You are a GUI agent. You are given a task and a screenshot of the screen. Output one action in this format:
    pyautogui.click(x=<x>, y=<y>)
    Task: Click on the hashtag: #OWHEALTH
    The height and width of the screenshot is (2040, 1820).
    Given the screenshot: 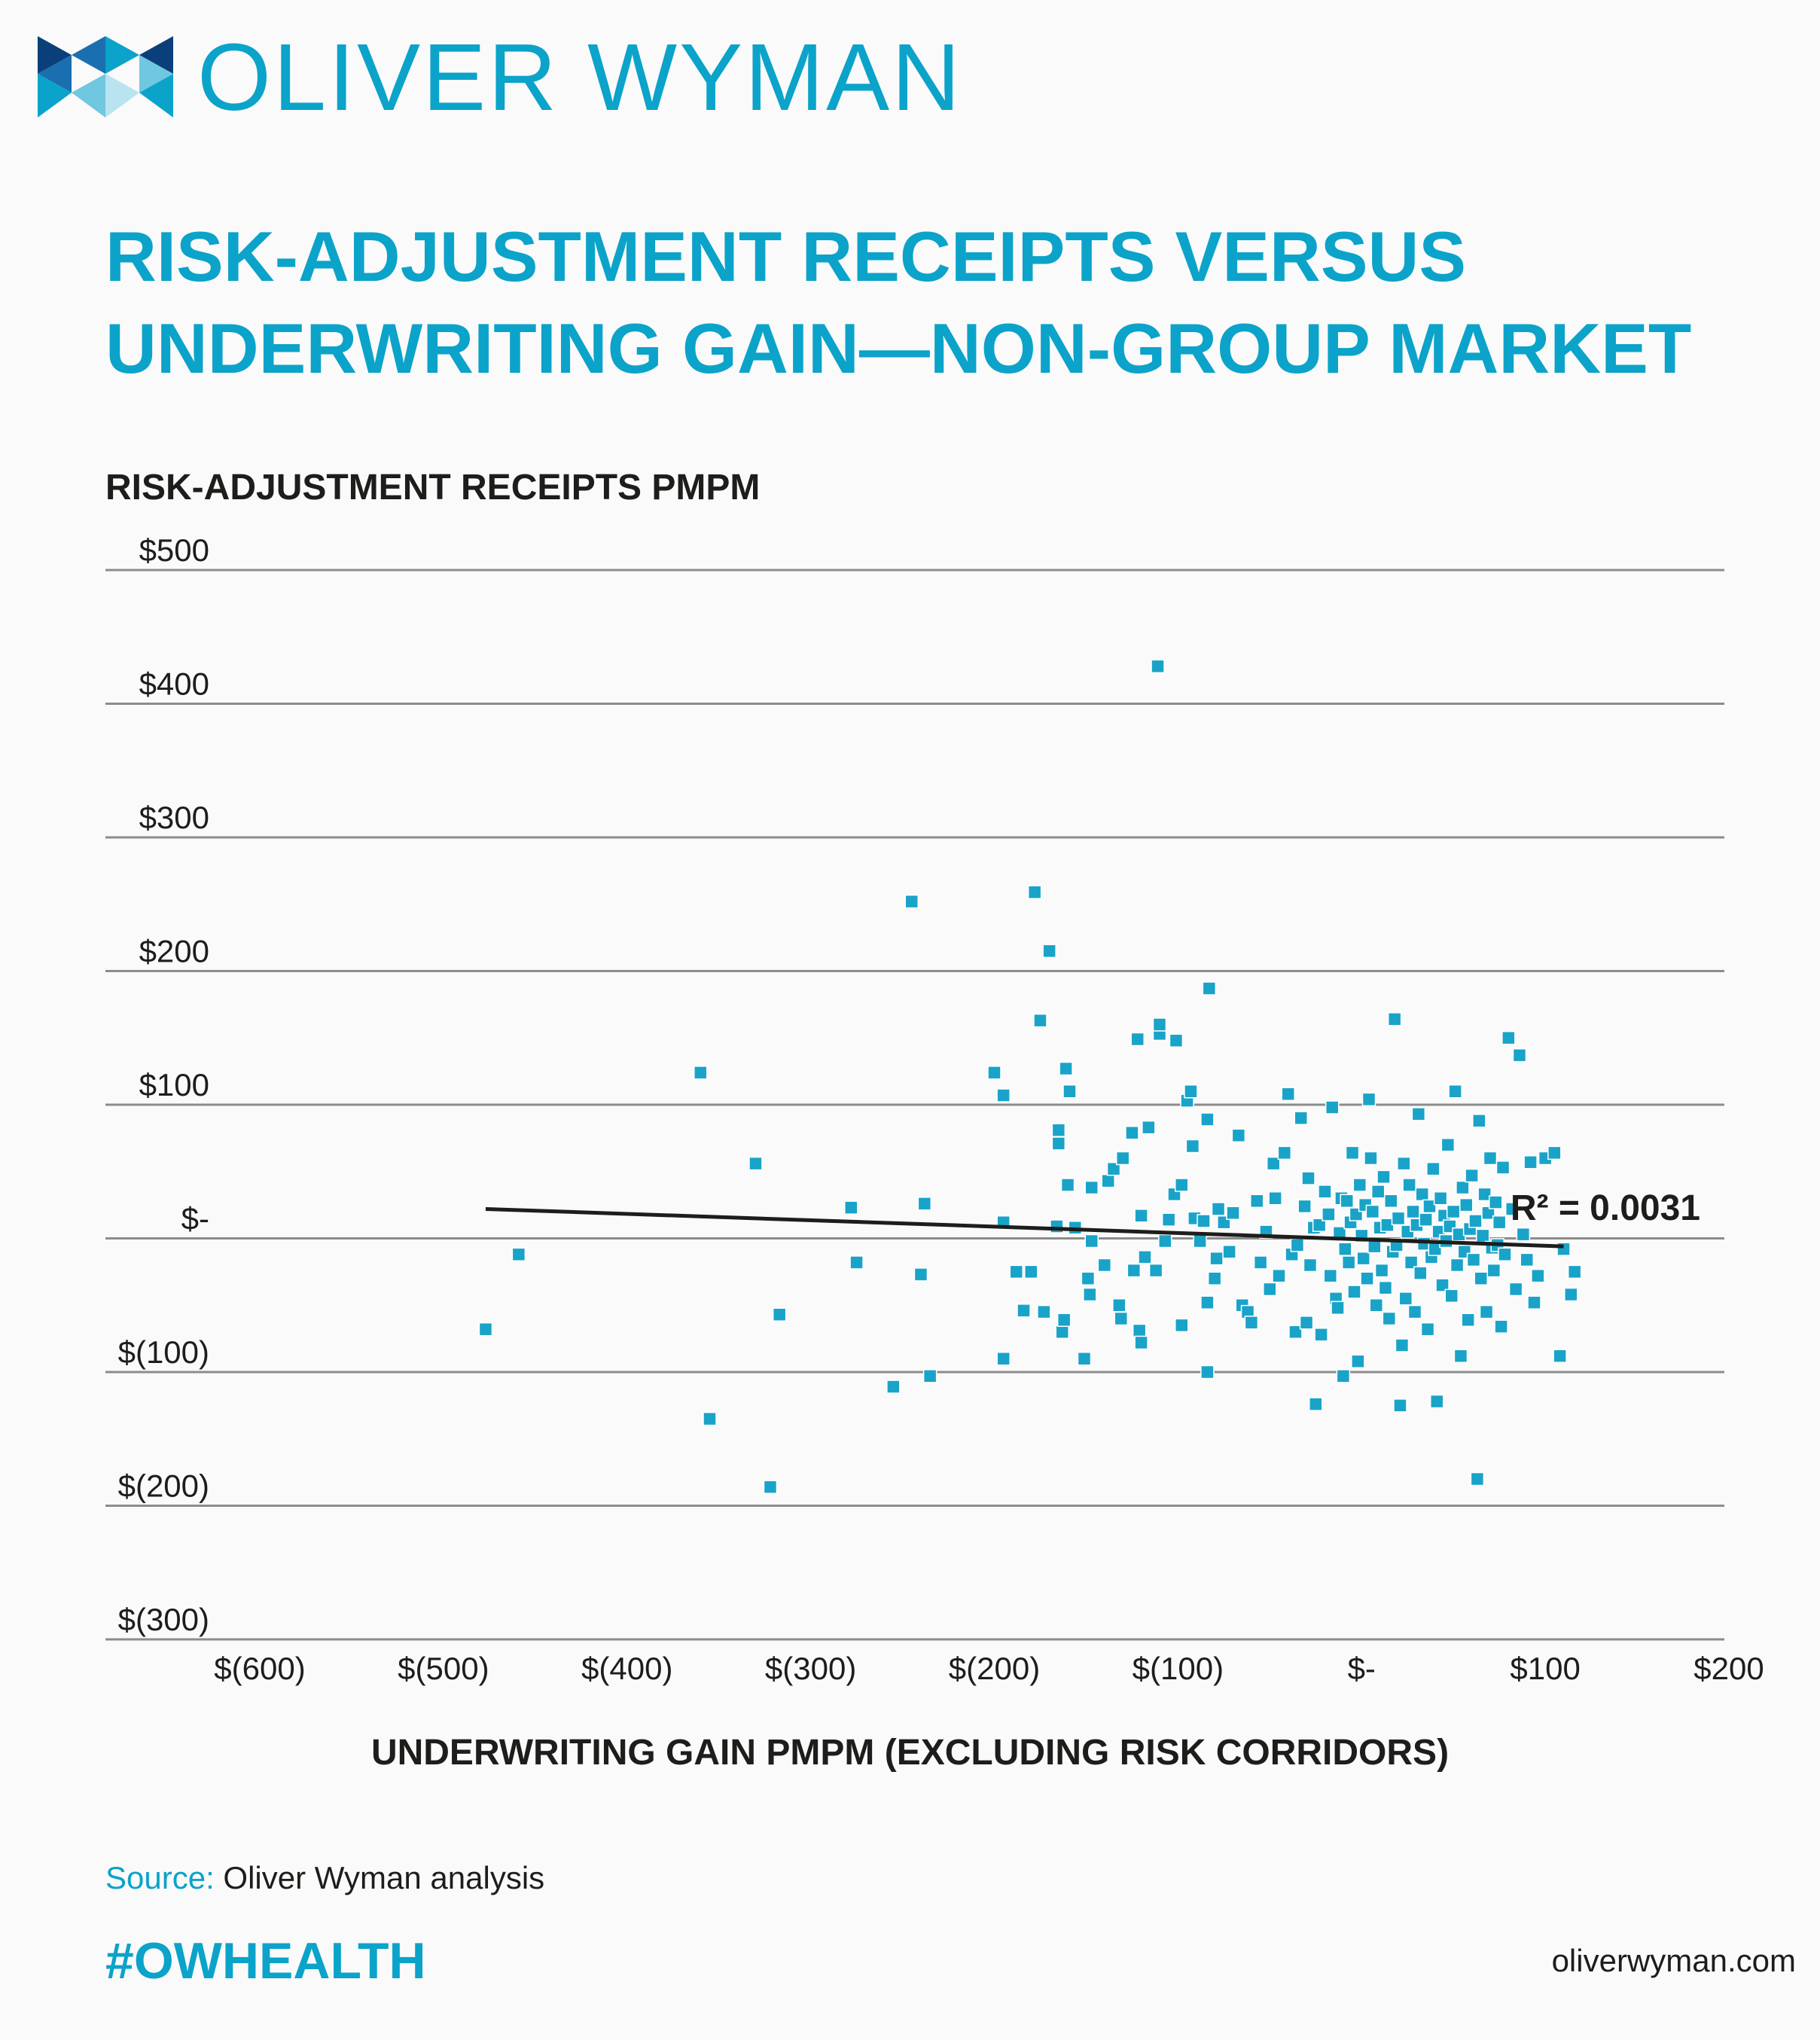 What is the action you would take?
    pyautogui.click(x=265, y=1961)
    